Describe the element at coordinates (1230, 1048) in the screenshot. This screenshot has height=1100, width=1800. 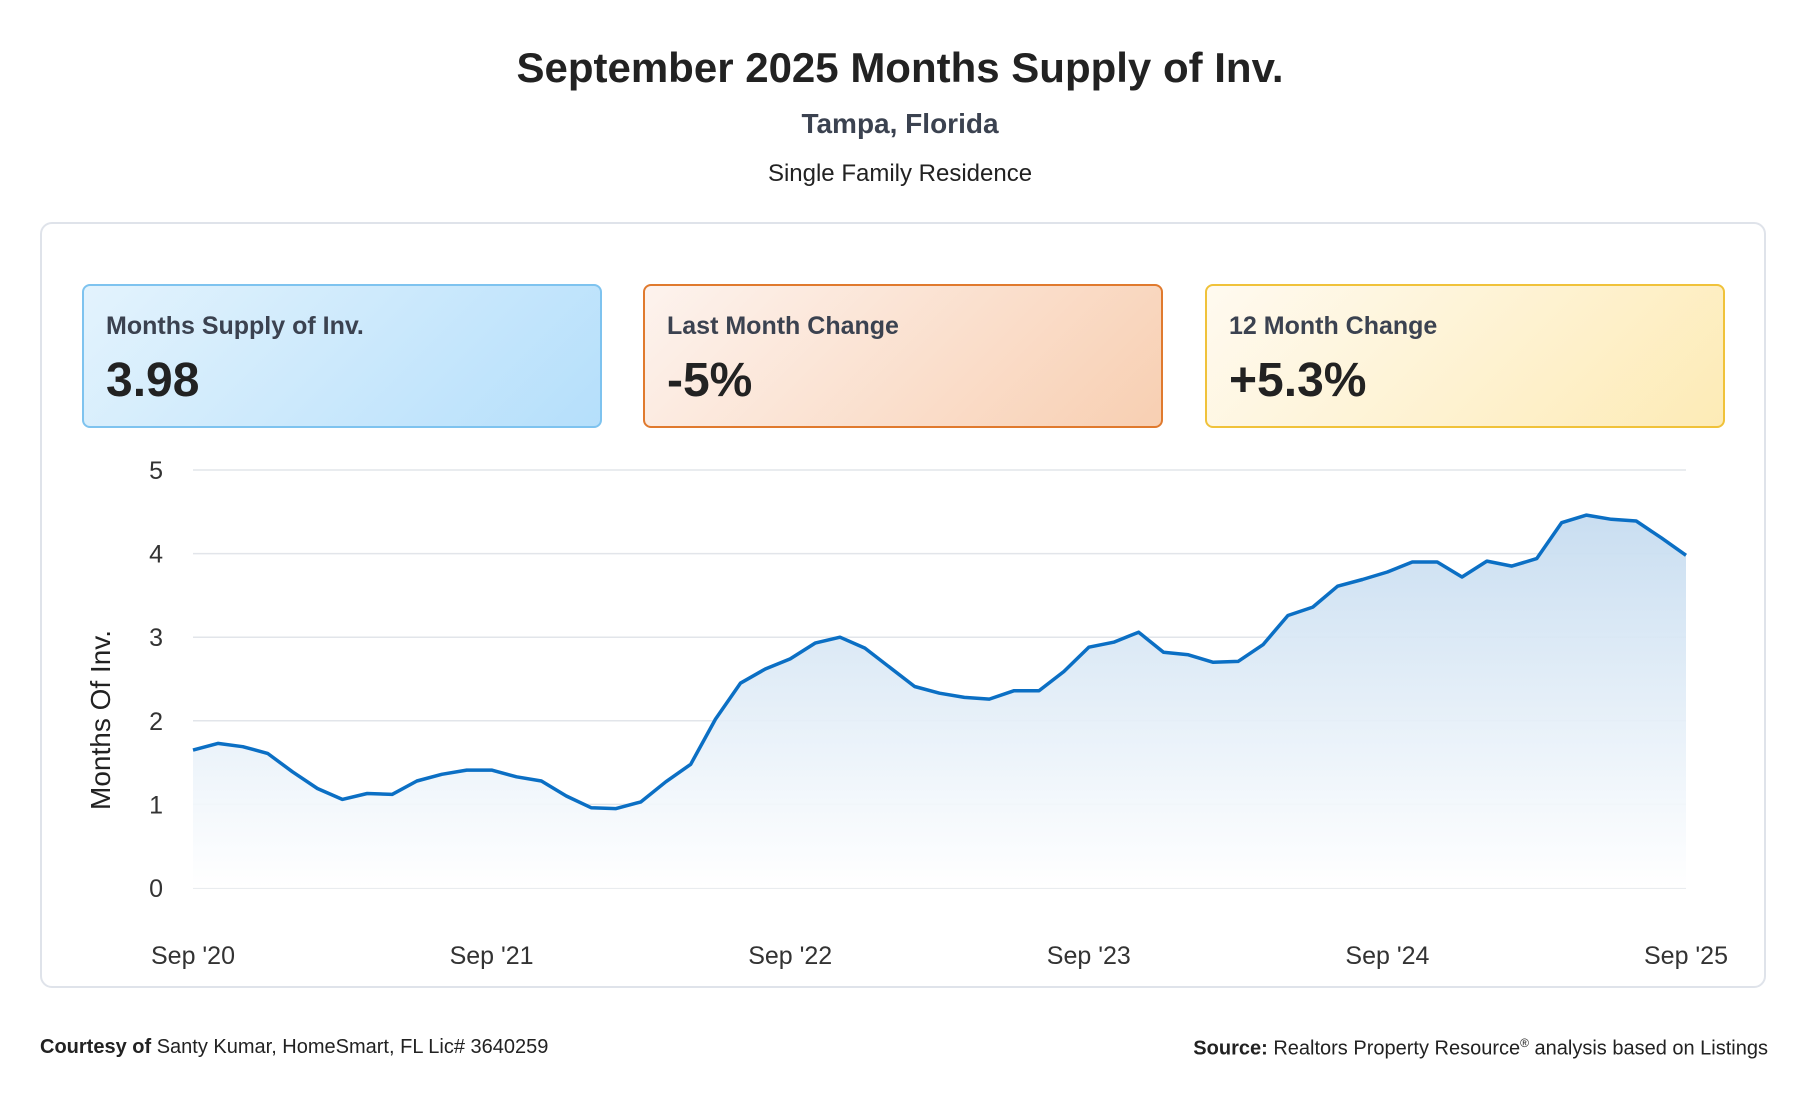
I see `source-label: Source:` at that location.